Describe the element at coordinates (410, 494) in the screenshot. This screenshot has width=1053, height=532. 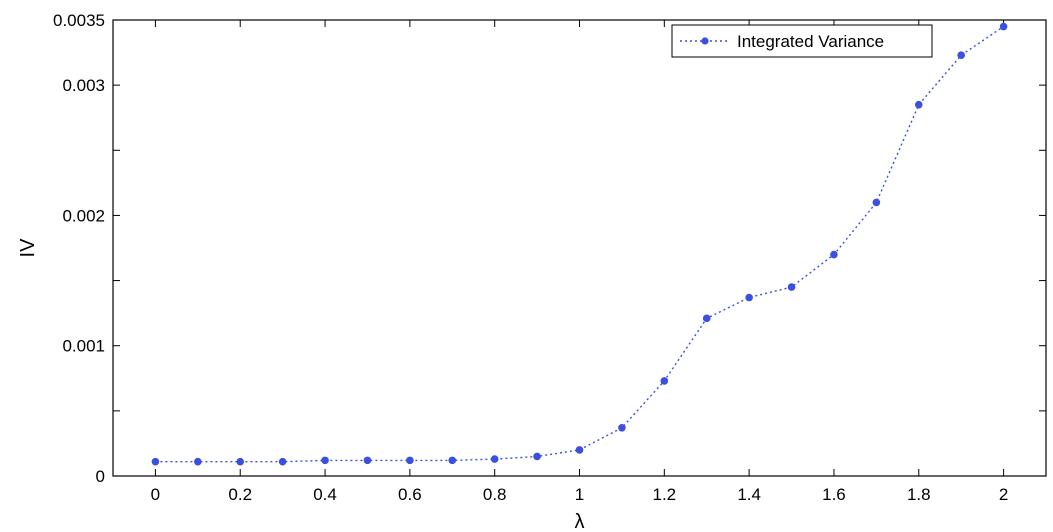
I see `x-tick-label: 0.6` at that location.